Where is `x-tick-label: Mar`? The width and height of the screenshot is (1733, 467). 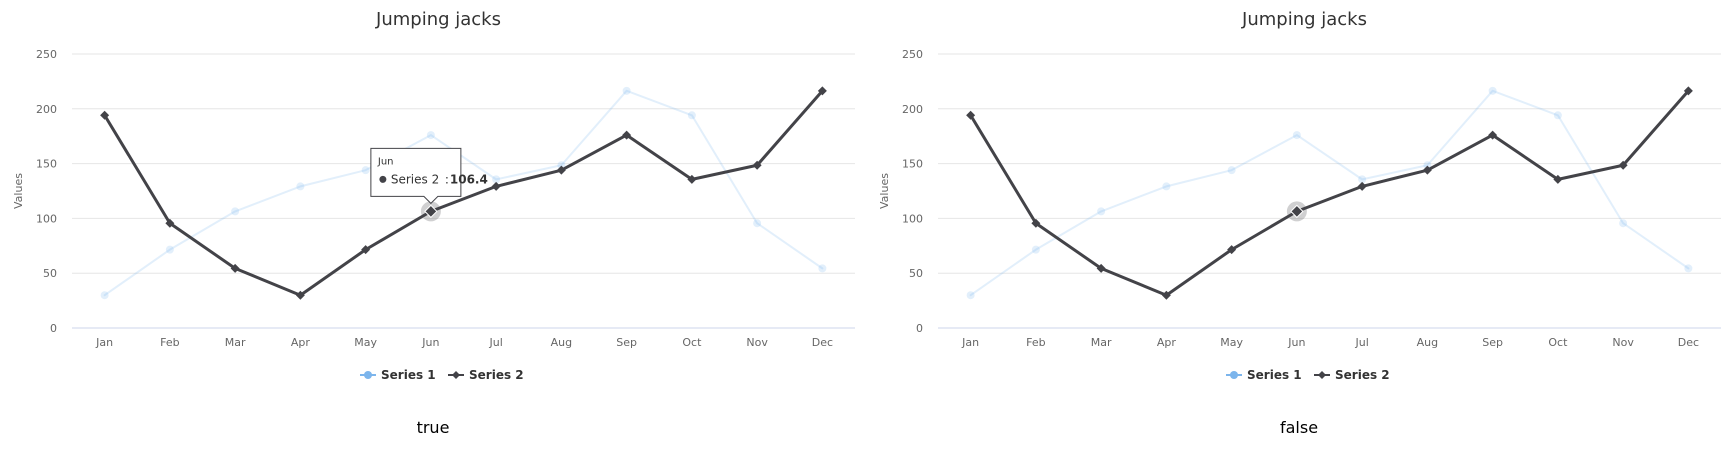
x-tick-label: Mar is located at coordinates (1101, 342).